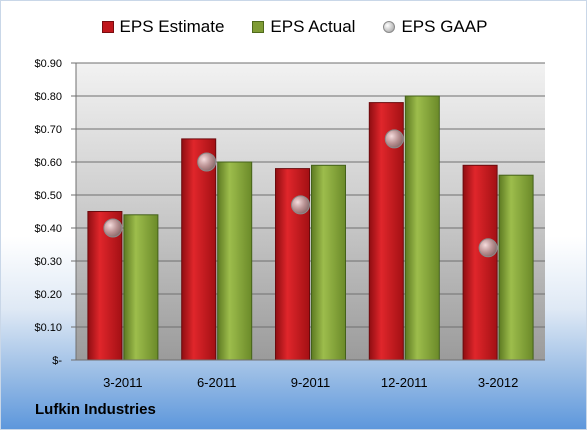 The width and height of the screenshot is (587, 431). I want to click on legend-item-eps-actual: EPS Actual, so click(303, 27).